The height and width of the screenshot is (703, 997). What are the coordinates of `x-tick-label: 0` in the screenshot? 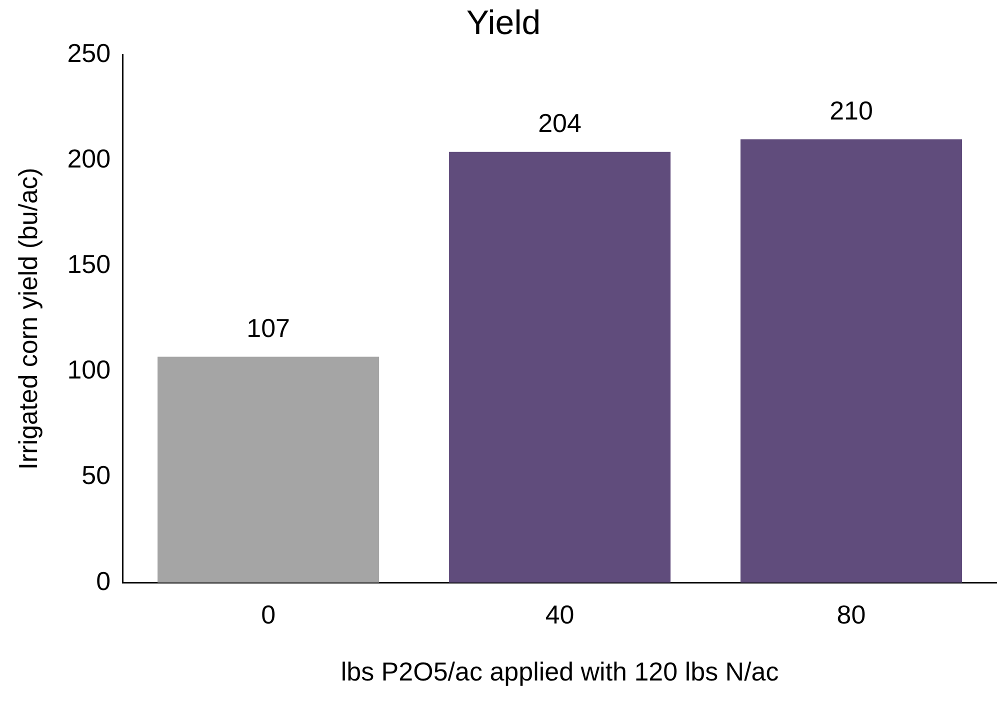 It's located at (268, 614).